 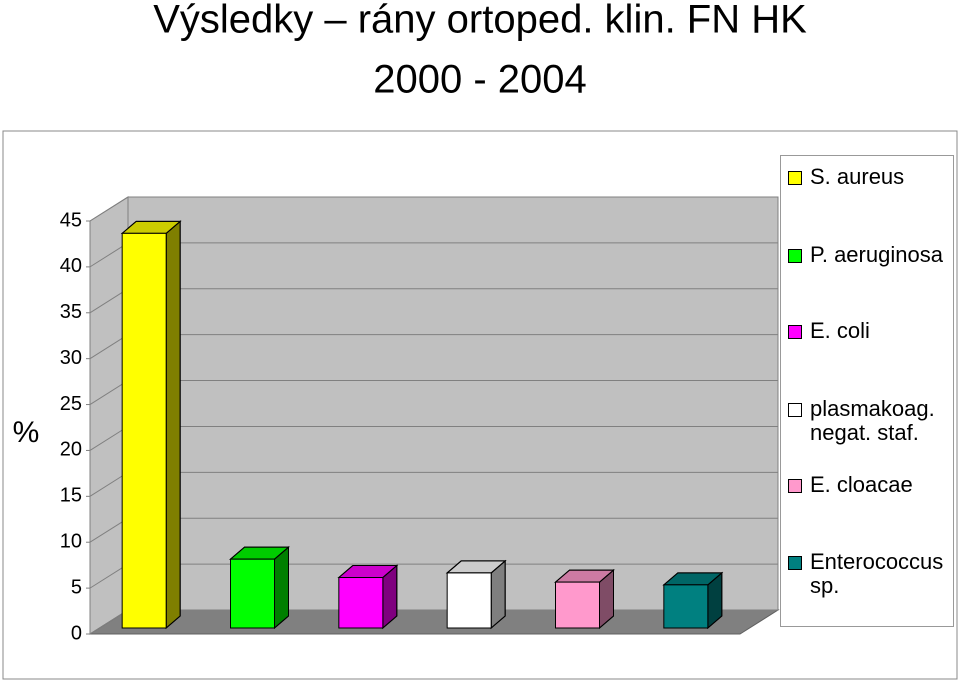 I want to click on legend-label: Enterococcus sp., so click(x=877, y=573).